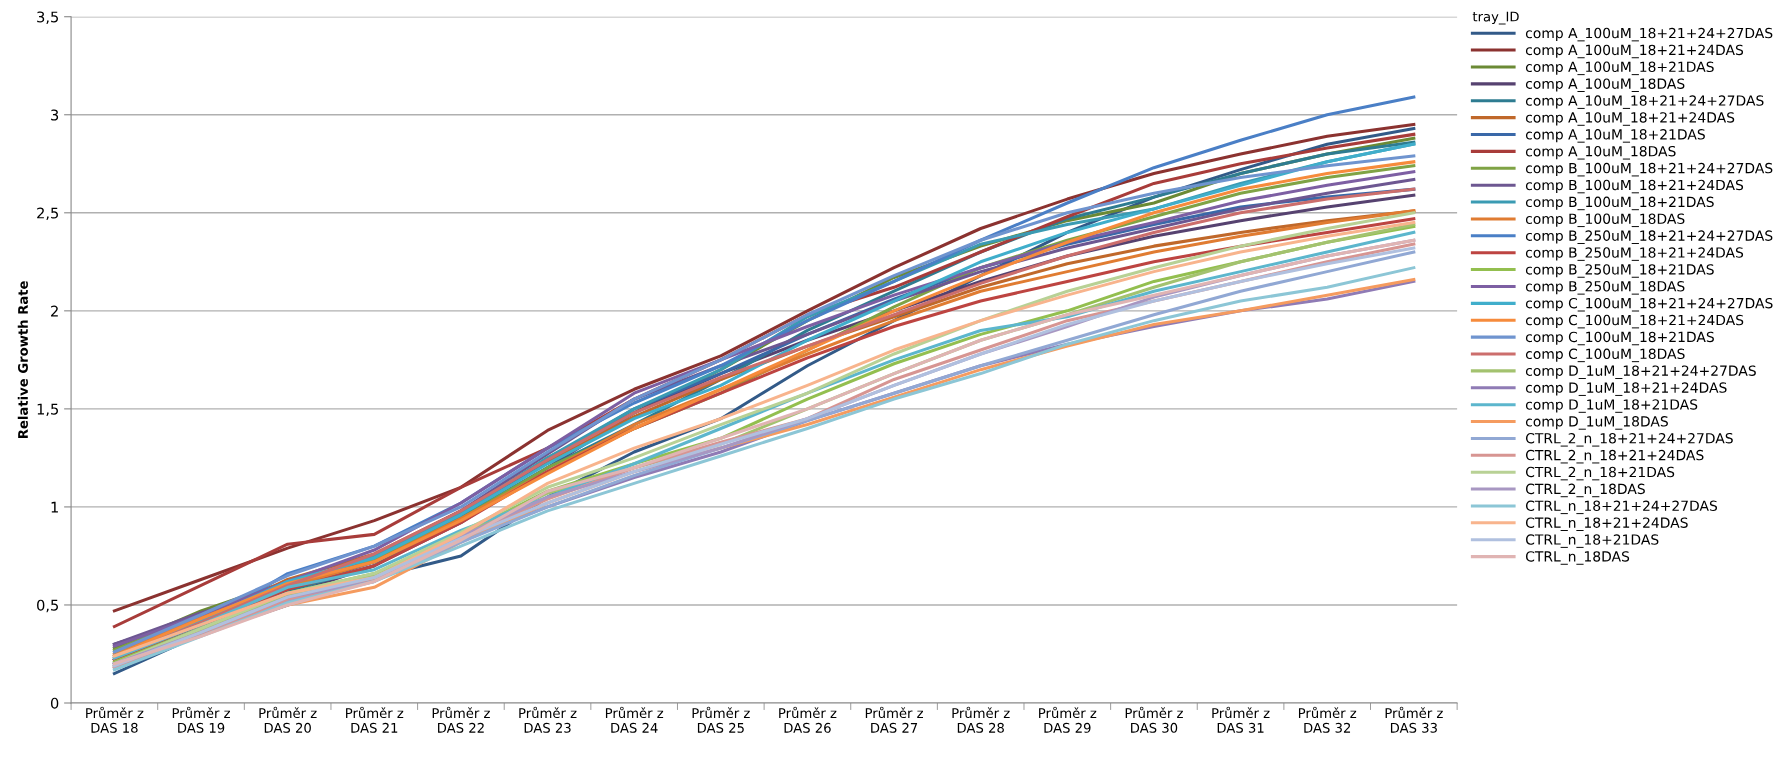  What do you see at coordinates (1630, 119) in the screenshot?
I see `legend-label: comp A_10uM_18+21+24DAS` at bounding box center [1630, 119].